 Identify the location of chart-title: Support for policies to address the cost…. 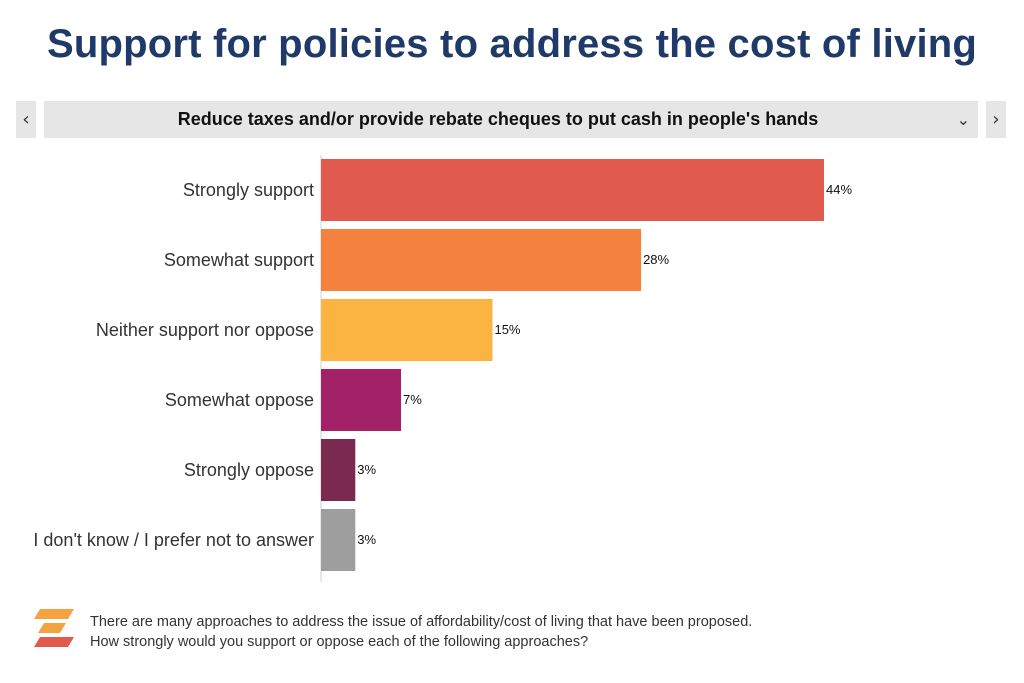
(512, 44).